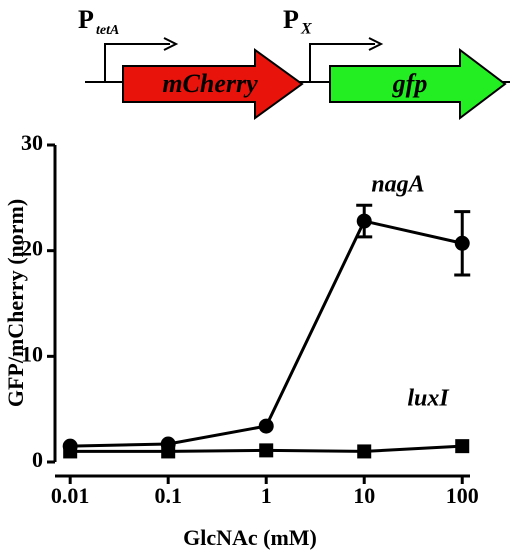 Image resolution: width=513 pixels, height=559 pixels. I want to click on series-label: luxI, so click(428, 399).